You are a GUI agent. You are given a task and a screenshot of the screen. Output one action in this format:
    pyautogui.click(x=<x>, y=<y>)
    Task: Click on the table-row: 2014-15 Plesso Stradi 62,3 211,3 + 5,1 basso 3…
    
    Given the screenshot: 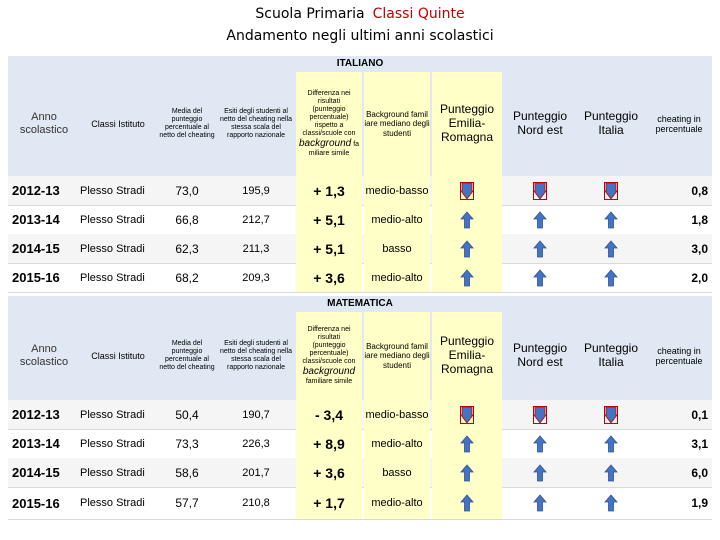 What is the action you would take?
    pyautogui.click(x=360, y=249)
    